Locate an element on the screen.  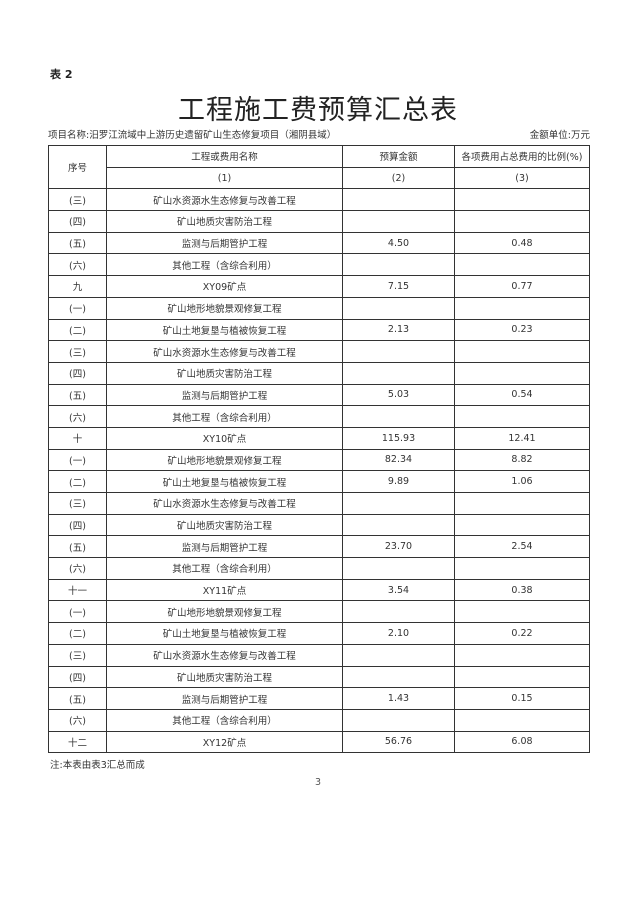
name-cell: XY11矿点 is located at coordinates (224, 590).